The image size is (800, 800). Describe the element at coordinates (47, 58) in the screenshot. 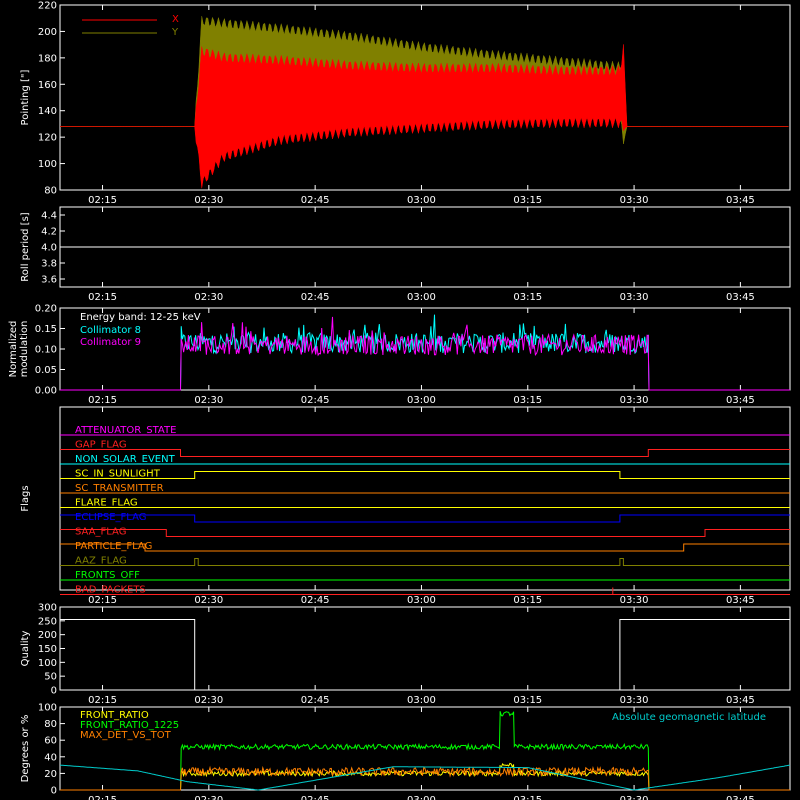

I see `y-tick-label: 180` at that location.